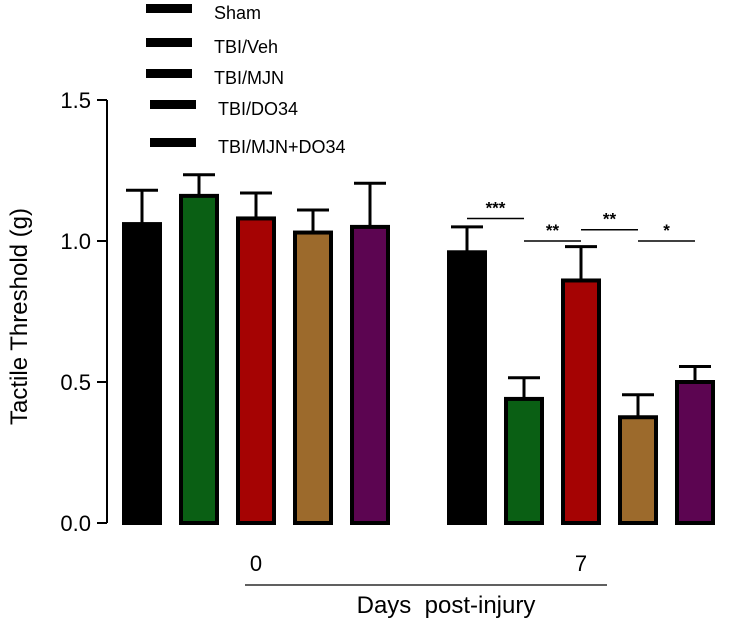 This screenshot has width=744, height=625. Describe the element at coordinates (282, 147) in the screenshot. I see `legend-label: TBI/MJN+DO34` at that location.